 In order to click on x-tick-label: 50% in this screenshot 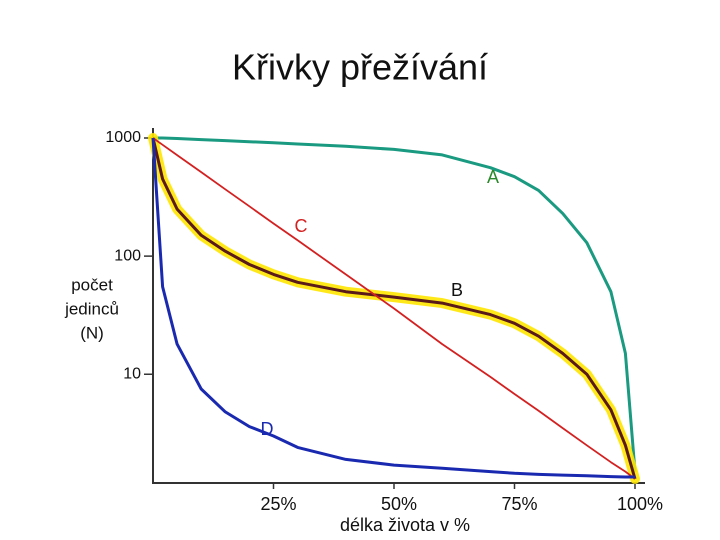, I will do `click(399, 504)`.